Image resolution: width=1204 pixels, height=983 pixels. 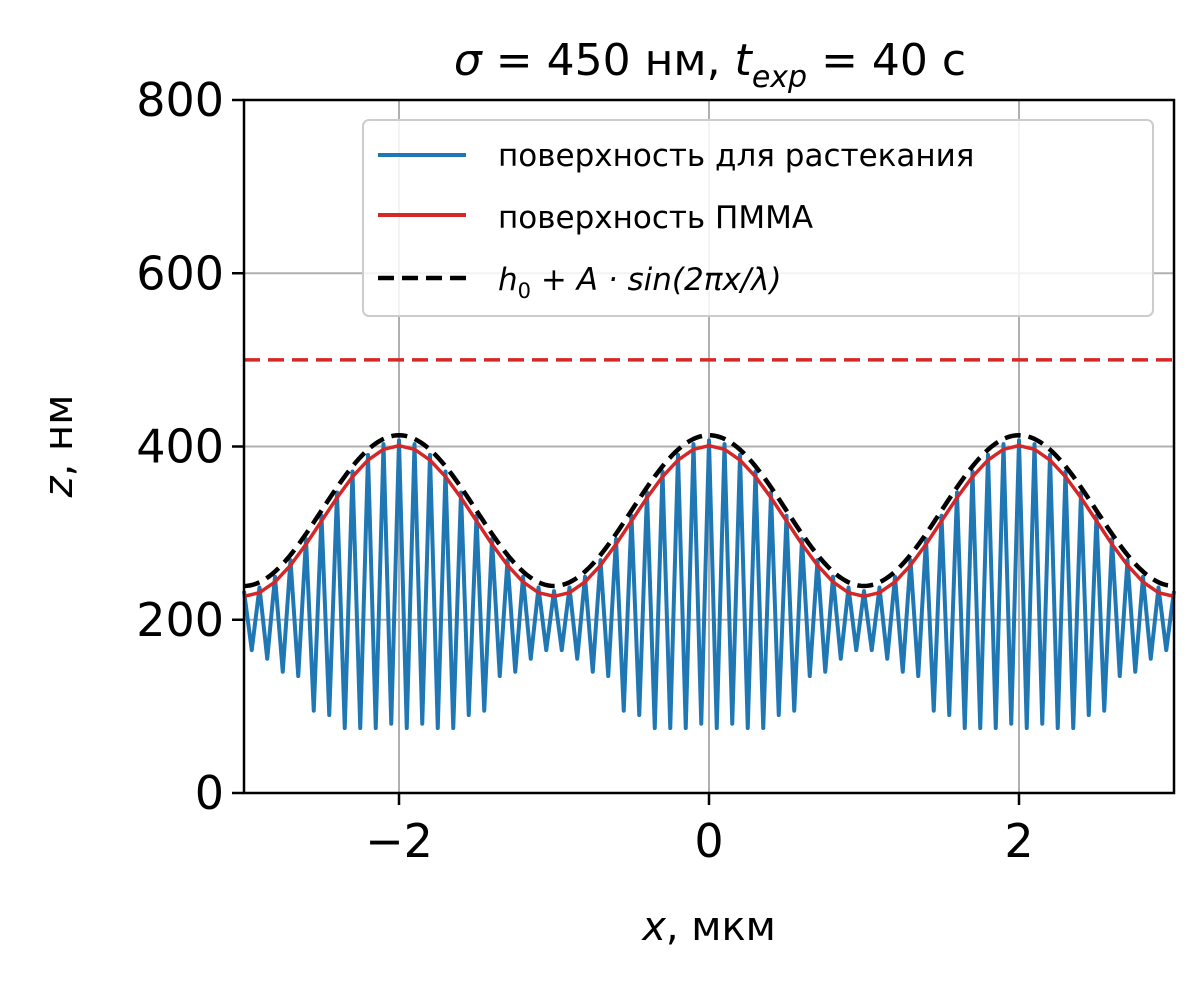 What do you see at coordinates (180, 273) in the screenshot?
I see `y-tick-label-3: 600` at bounding box center [180, 273].